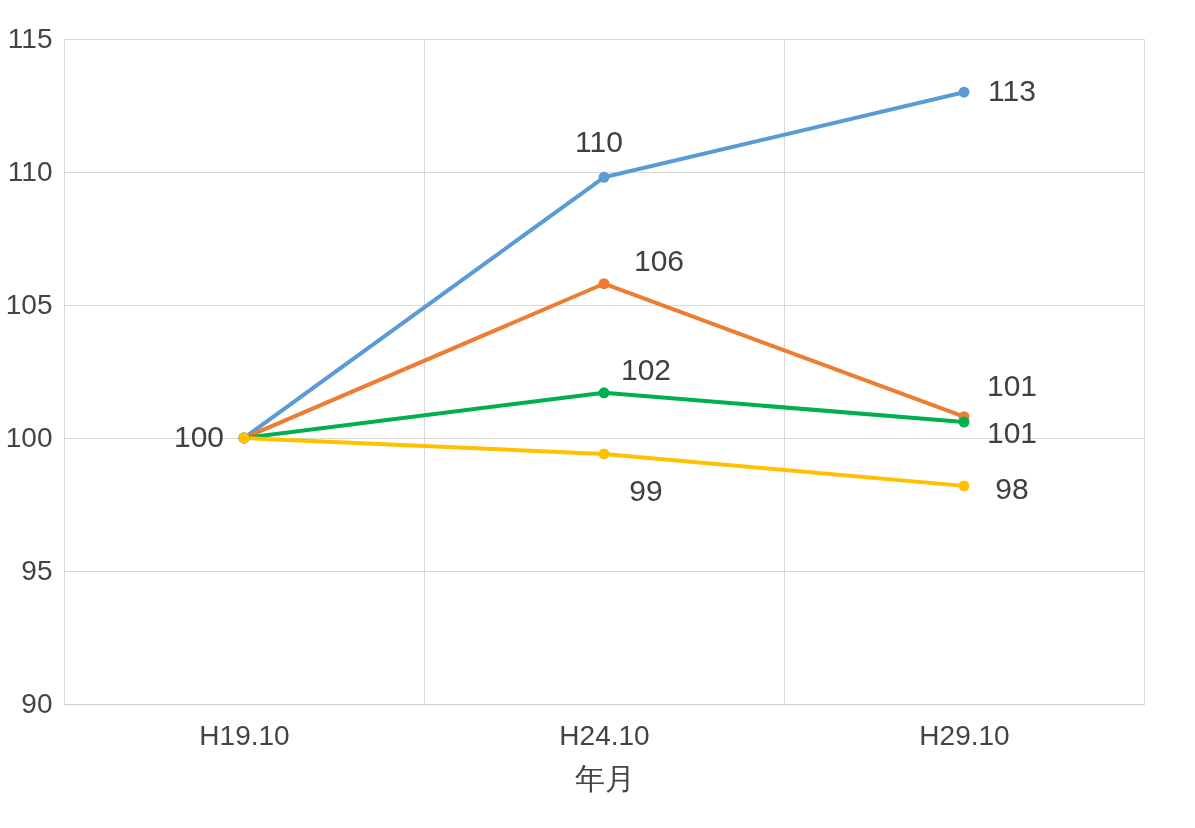  I want to click on x-axis-title: 年月, so click(604, 778).